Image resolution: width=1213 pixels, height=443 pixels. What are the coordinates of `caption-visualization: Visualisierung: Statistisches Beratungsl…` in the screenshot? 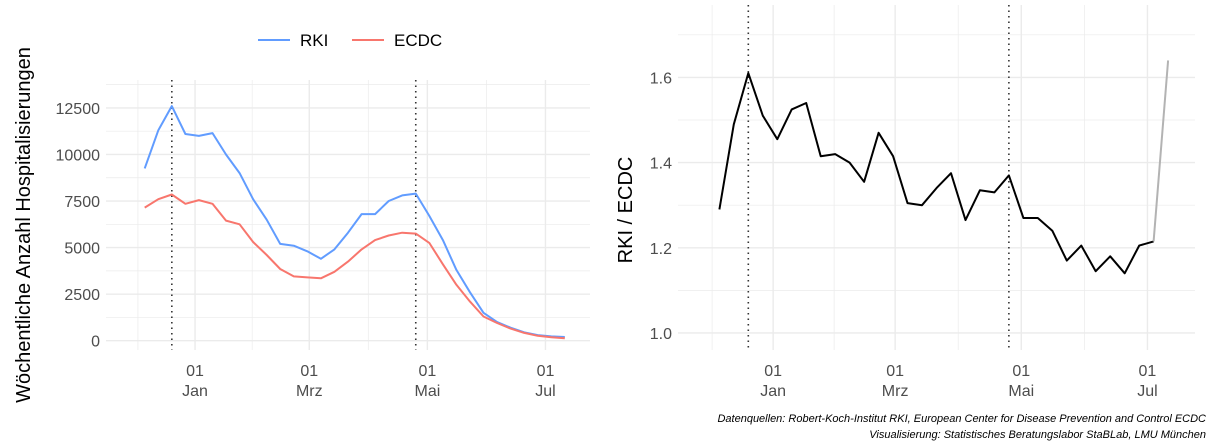 It's located at (1037, 435).